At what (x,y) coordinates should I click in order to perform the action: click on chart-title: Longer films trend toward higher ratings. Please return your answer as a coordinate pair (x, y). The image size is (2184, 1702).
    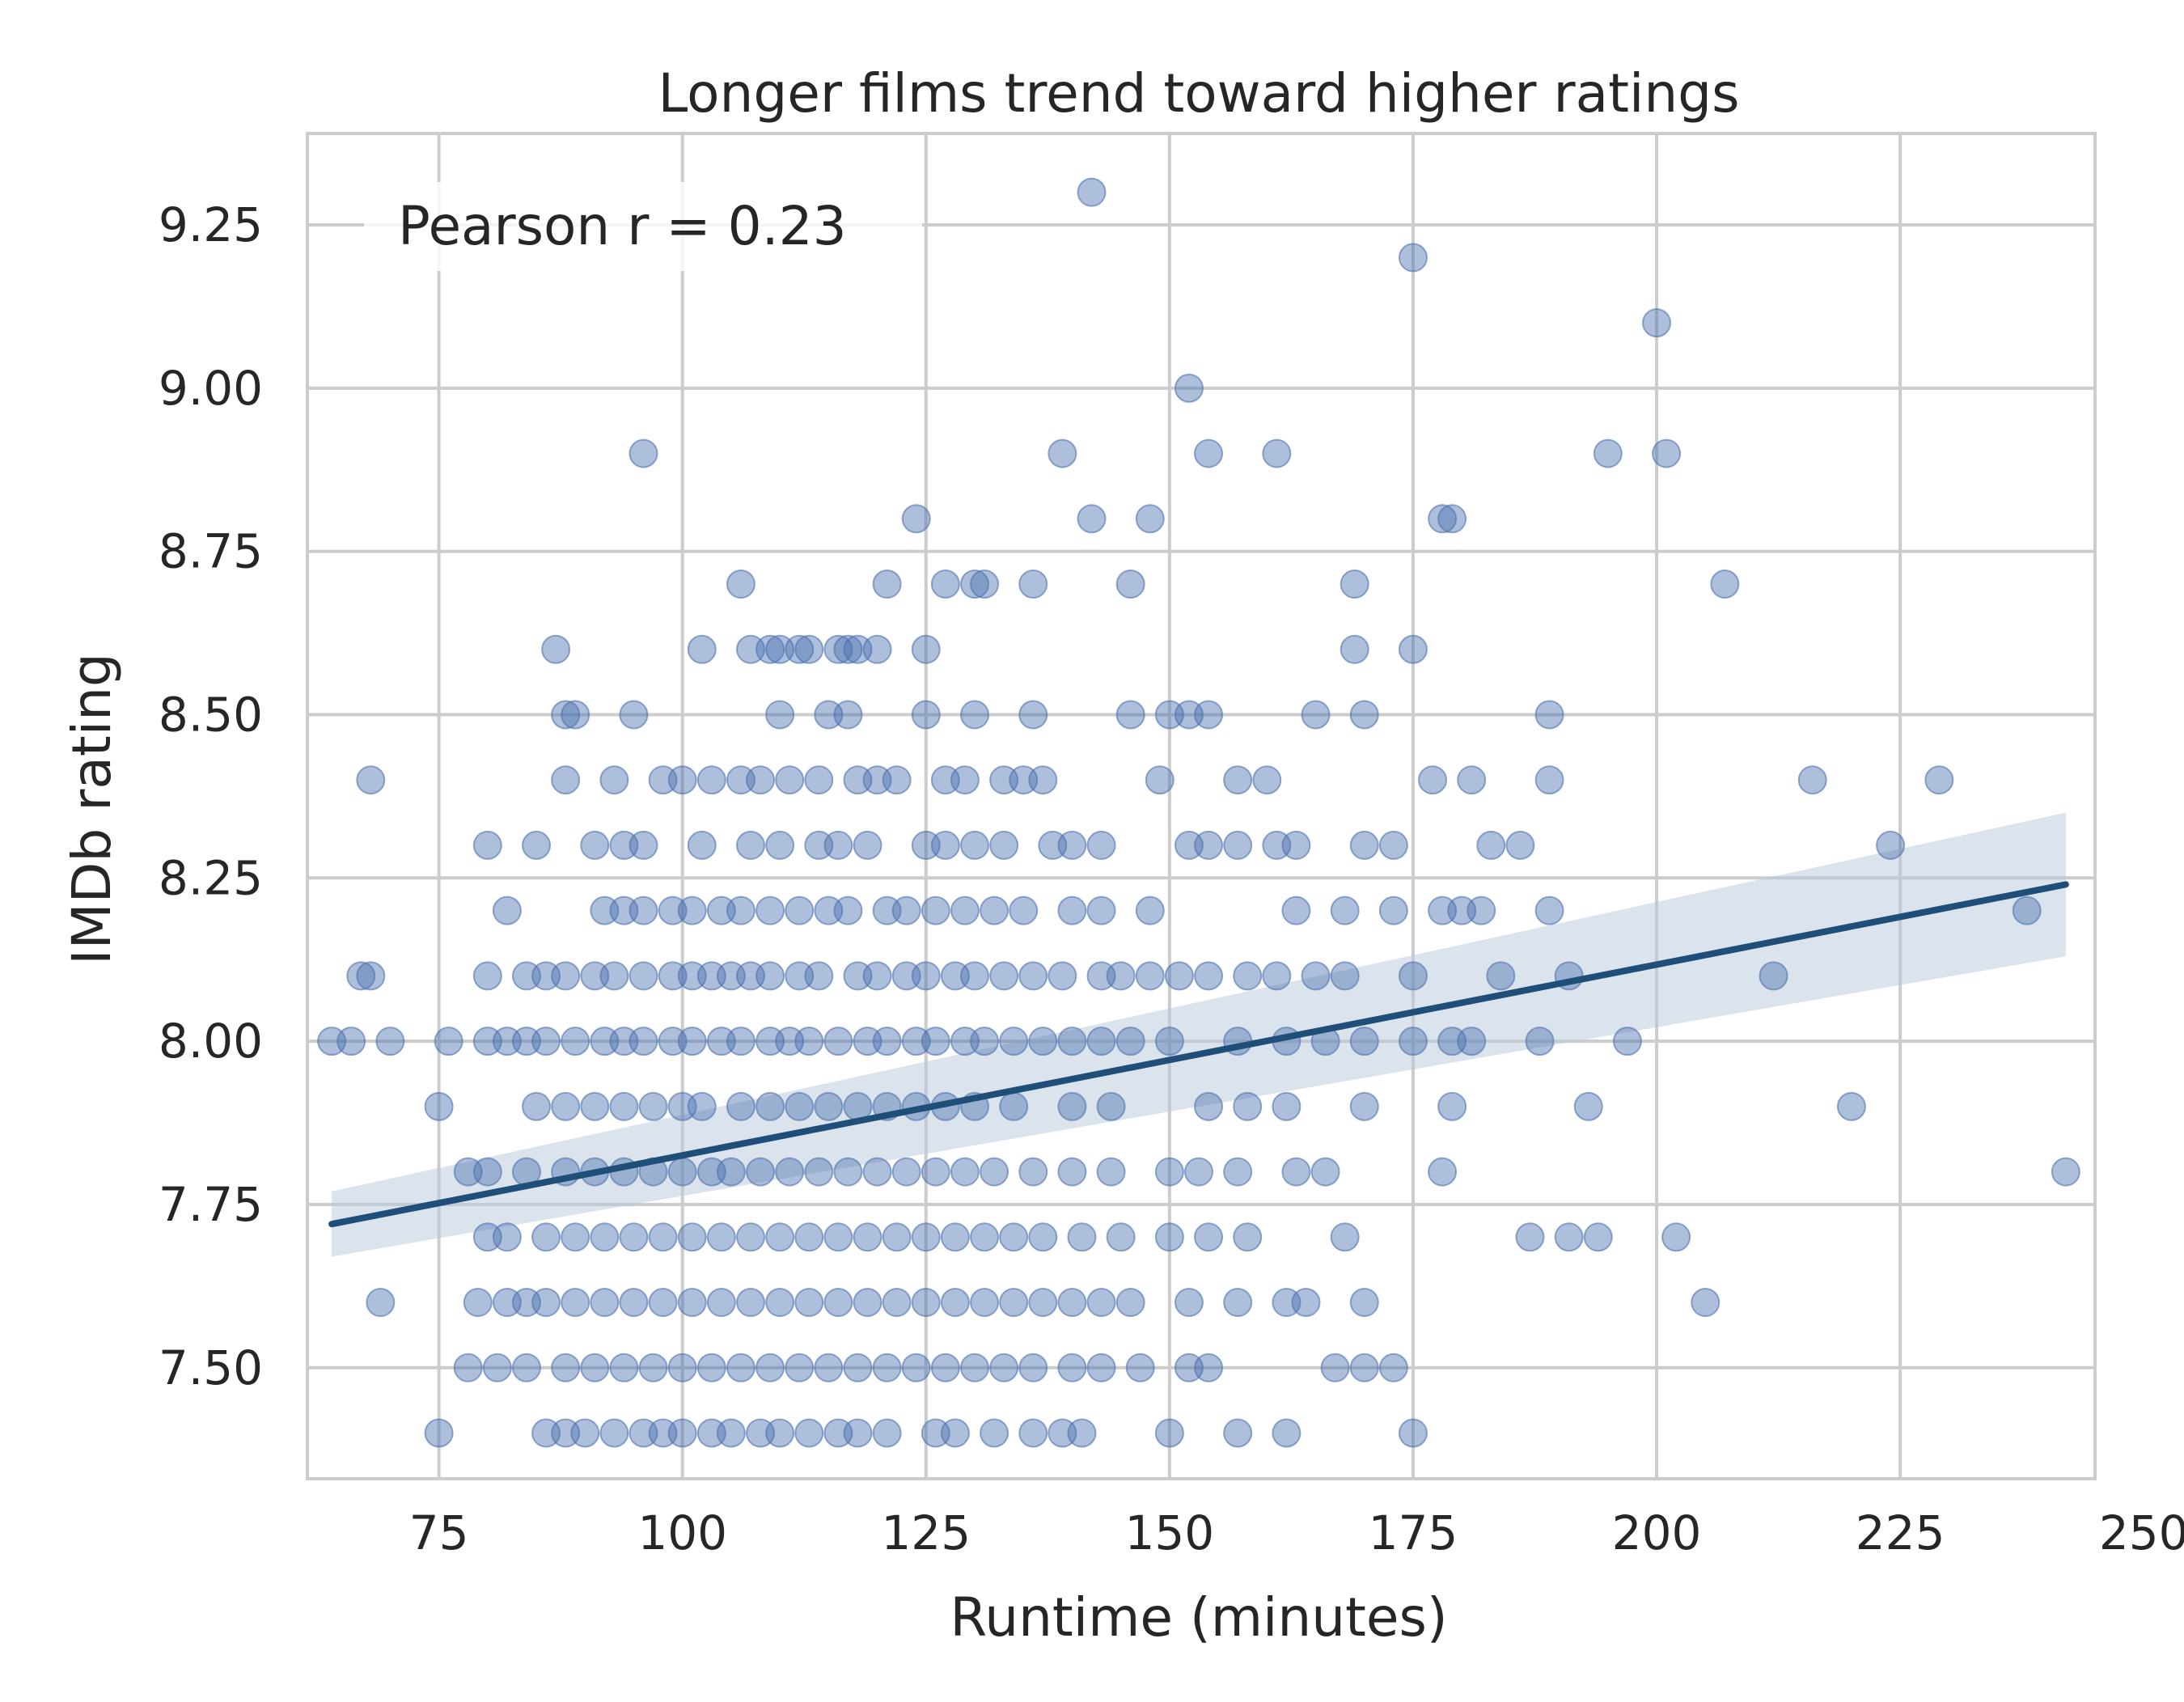
    Looking at the image, I should click on (1199, 93).